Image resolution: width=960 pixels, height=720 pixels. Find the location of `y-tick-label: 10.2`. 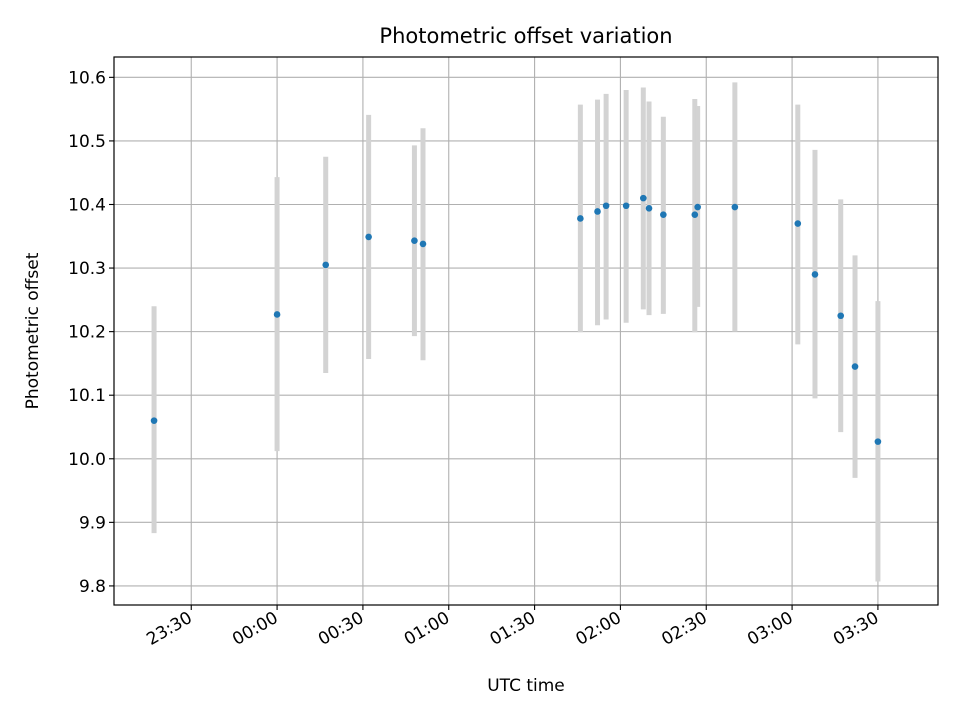

y-tick-label: 10.2 is located at coordinates (87, 333).